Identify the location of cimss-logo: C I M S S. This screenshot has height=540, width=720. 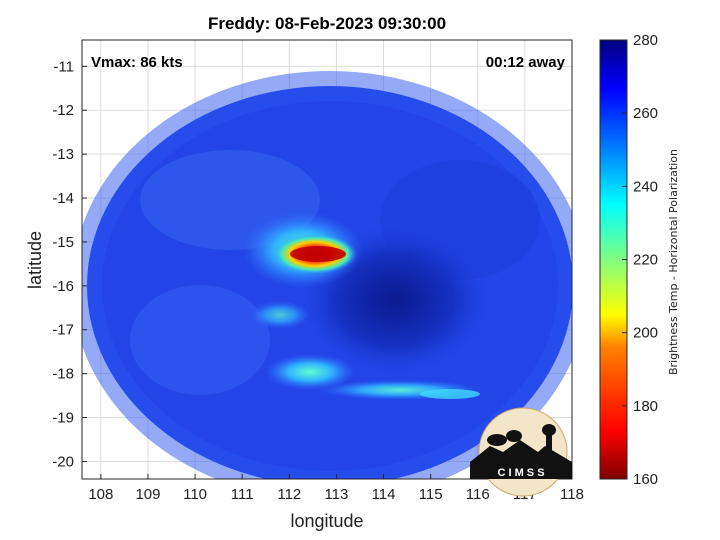
(521, 452).